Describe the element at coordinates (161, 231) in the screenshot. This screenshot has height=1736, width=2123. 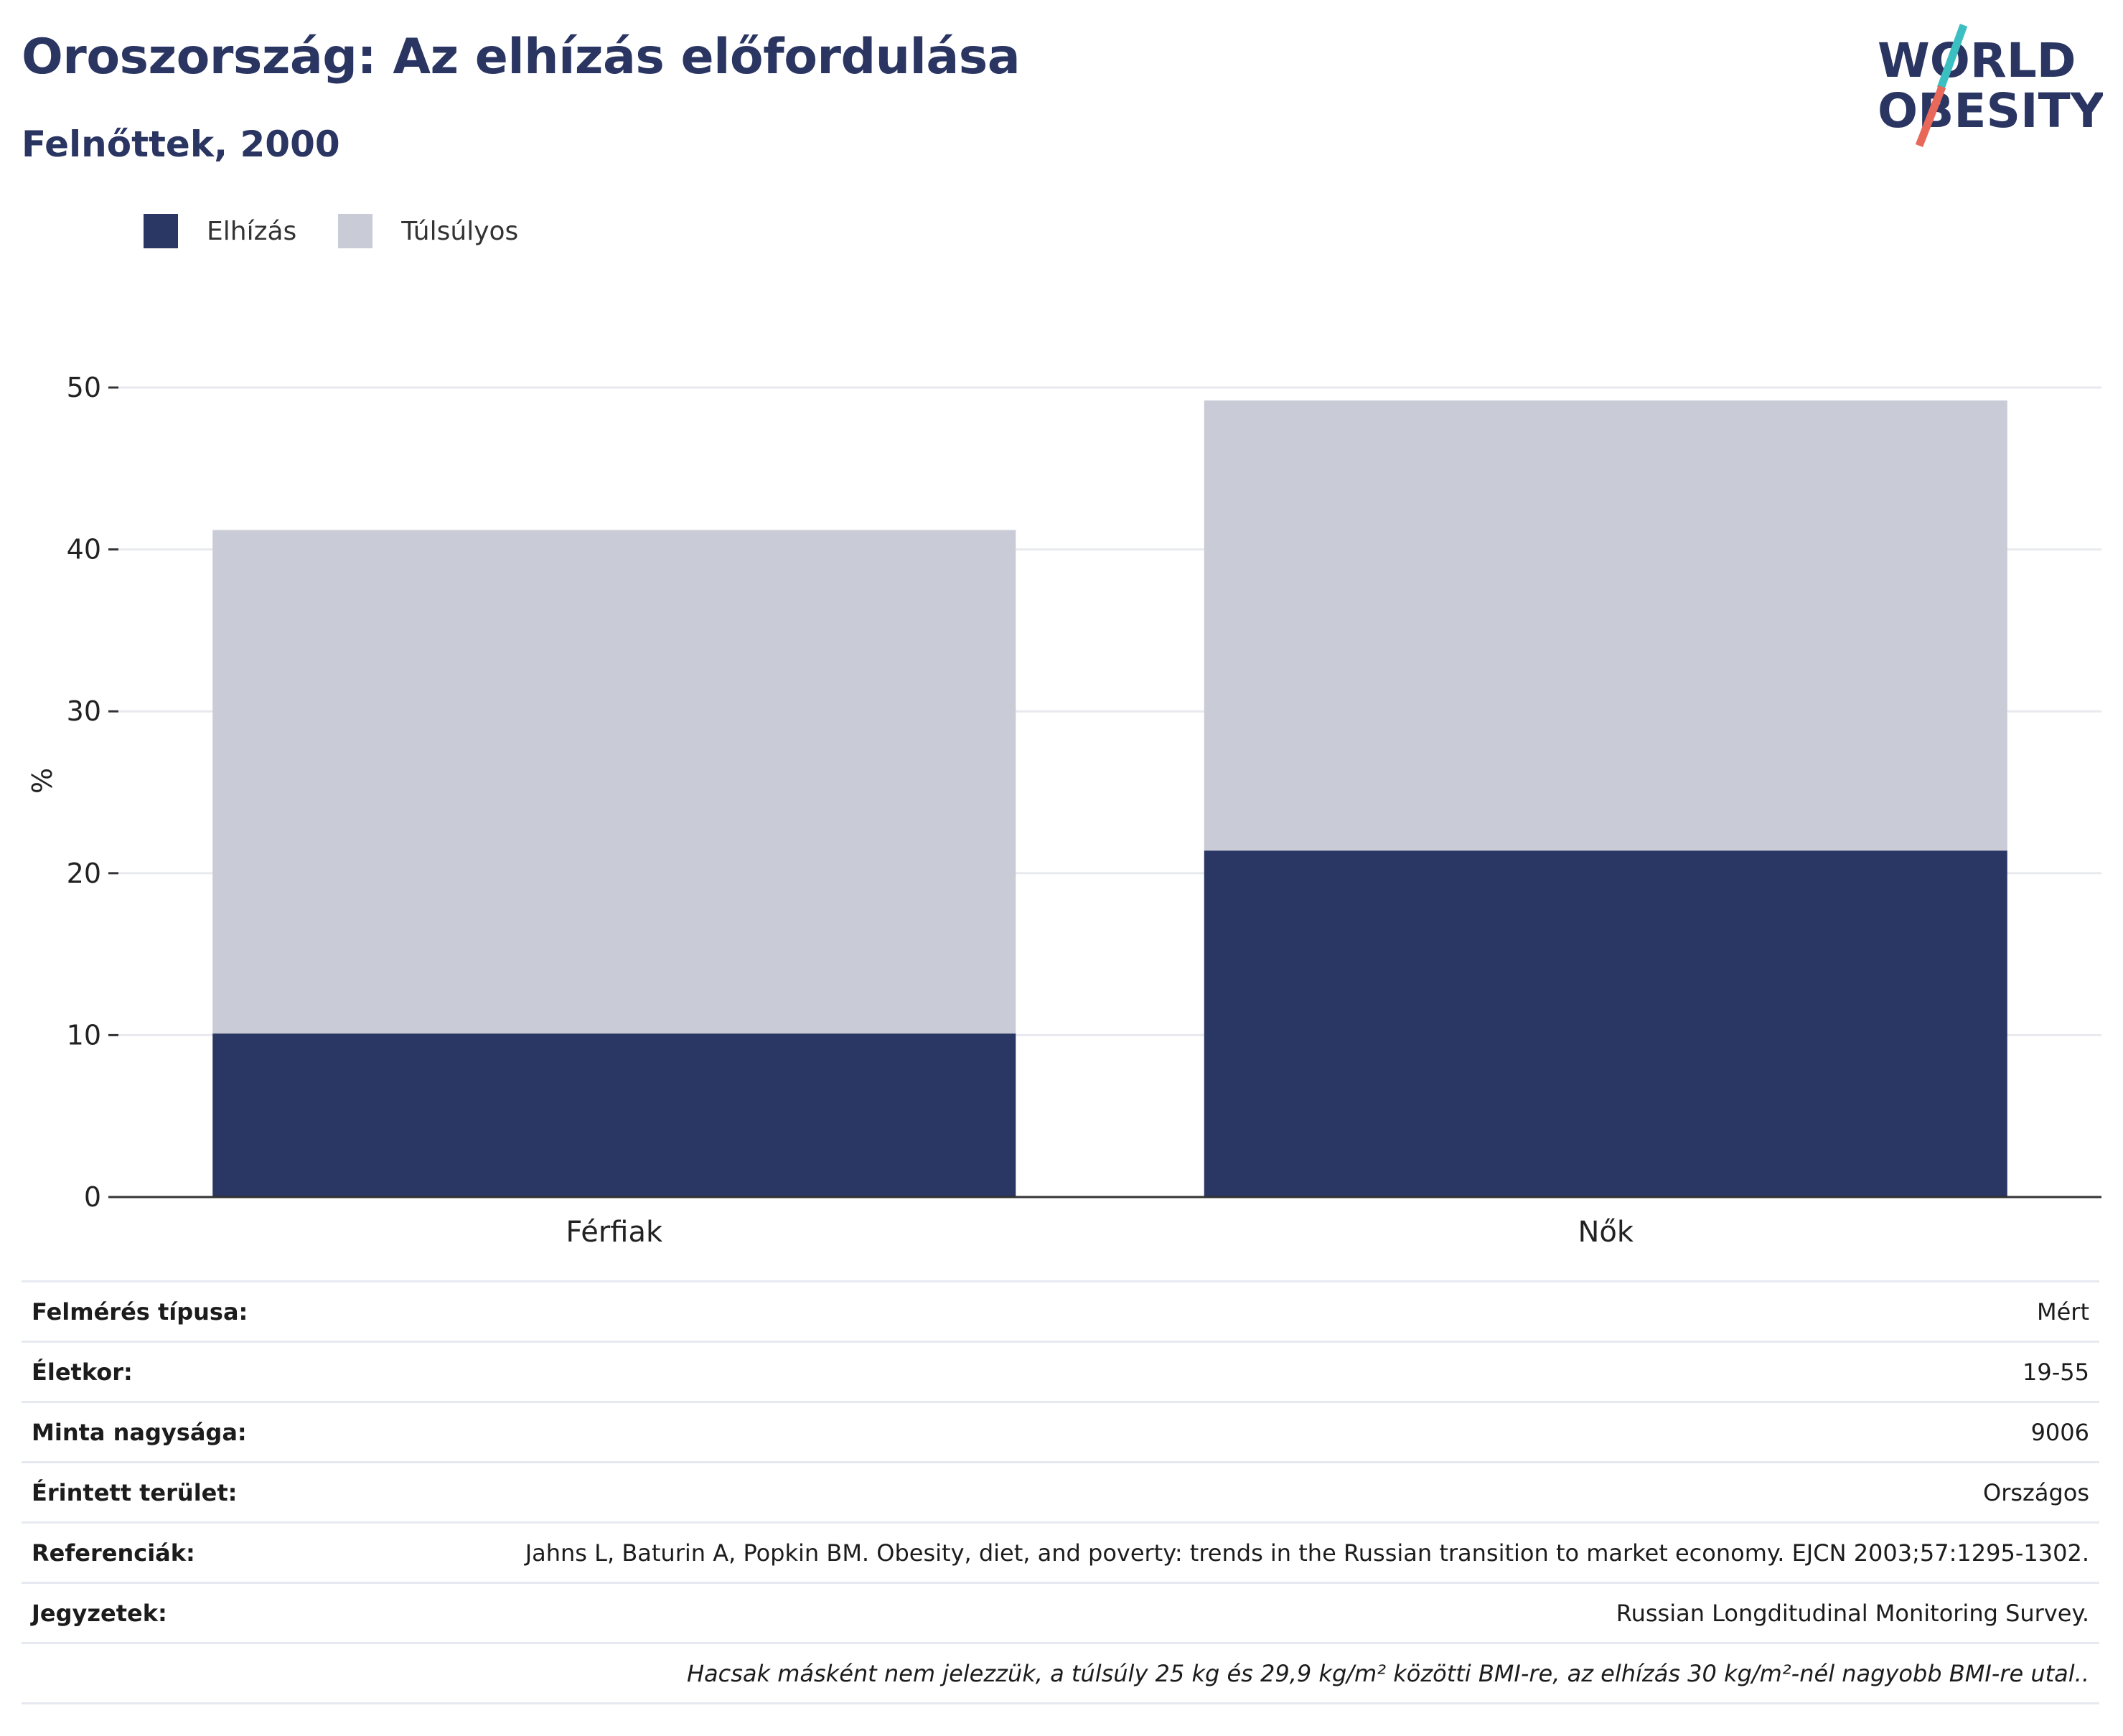
I see `legend-swatch-obesity` at that location.